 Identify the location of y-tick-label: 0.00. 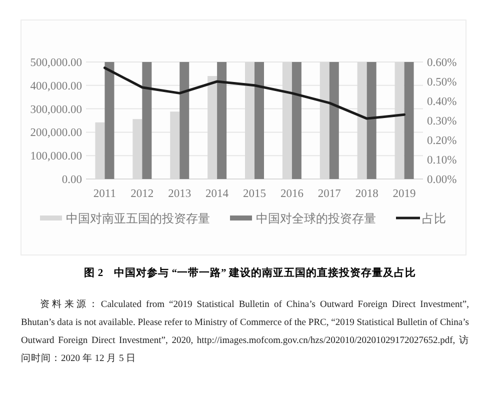
(72, 180).